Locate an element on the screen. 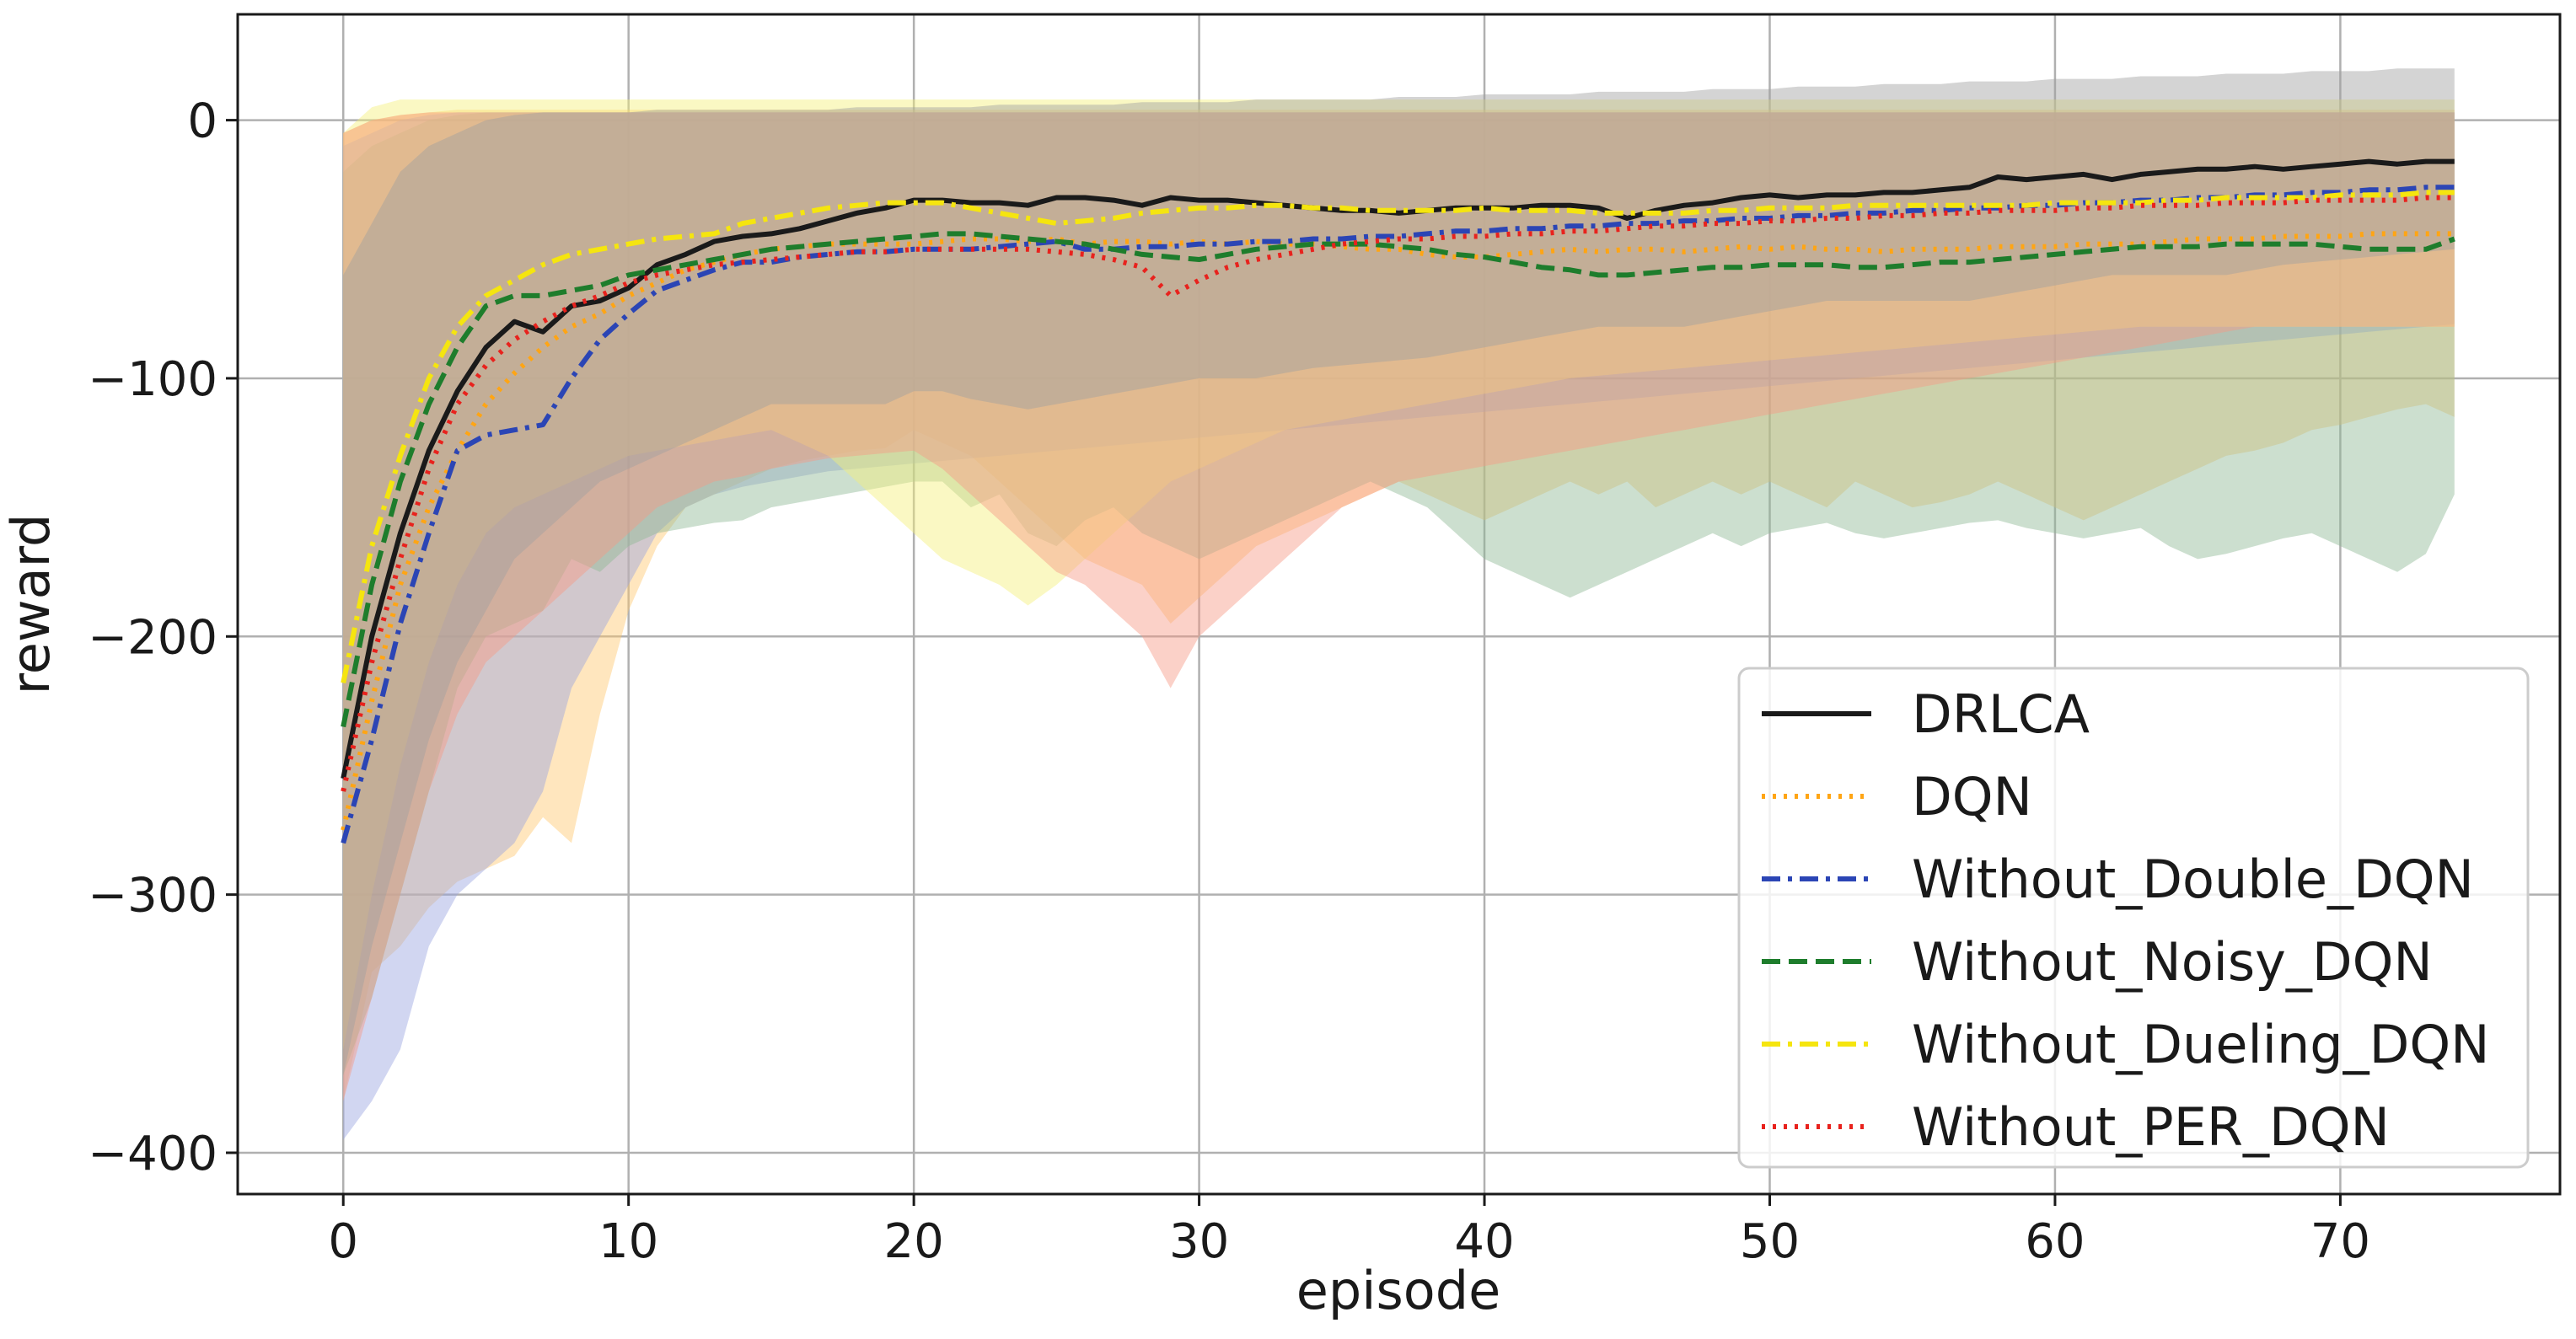 The height and width of the screenshot is (1339, 2576). legend-label: DQN is located at coordinates (1972, 797).